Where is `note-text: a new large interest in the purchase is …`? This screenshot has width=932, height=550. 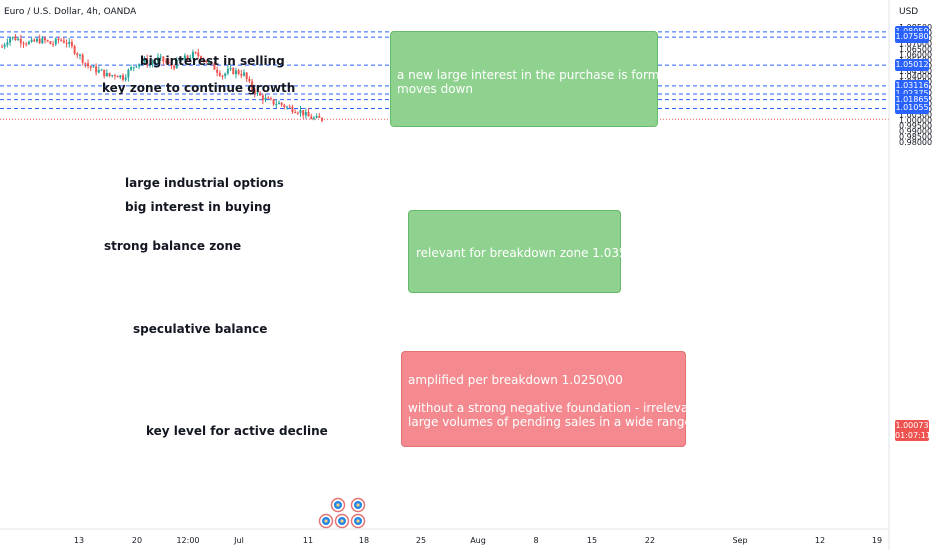
note-text: a new large interest in the purchase is … is located at coordinates (536, 75).